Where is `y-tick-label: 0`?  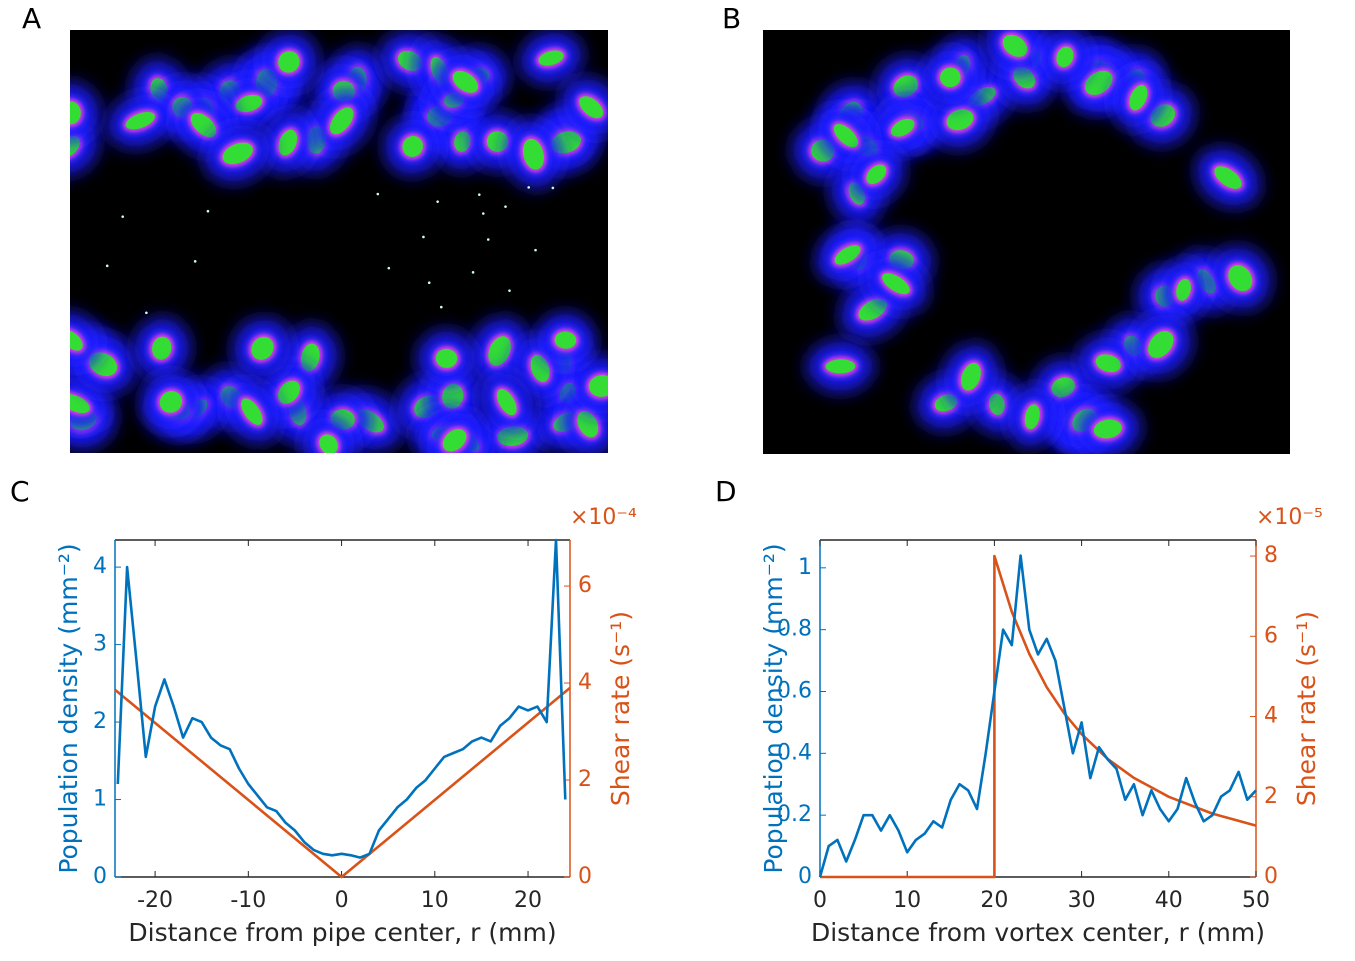 y-tick-label: 0 is located at coordinates (805, 876).